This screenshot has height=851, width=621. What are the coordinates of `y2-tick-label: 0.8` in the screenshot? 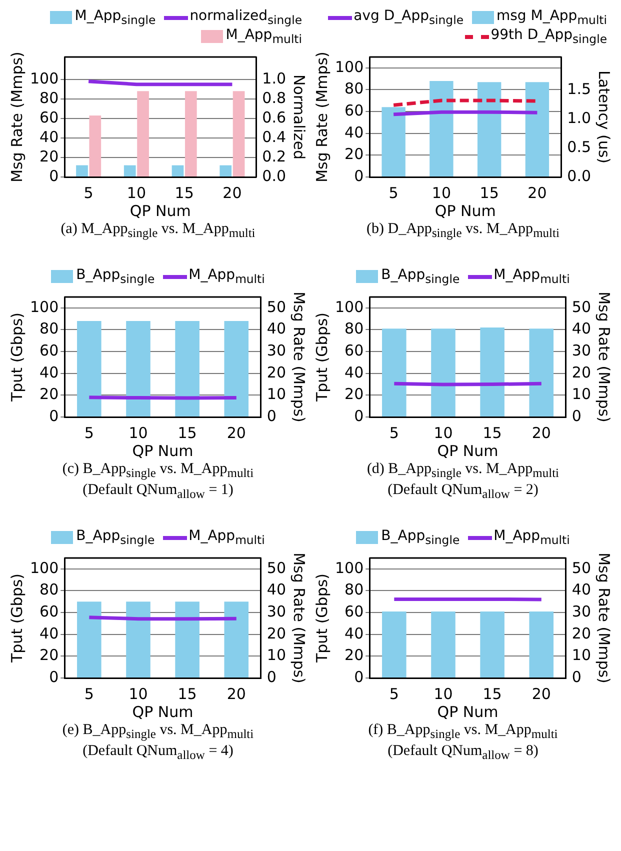 It's located at (274, 97).